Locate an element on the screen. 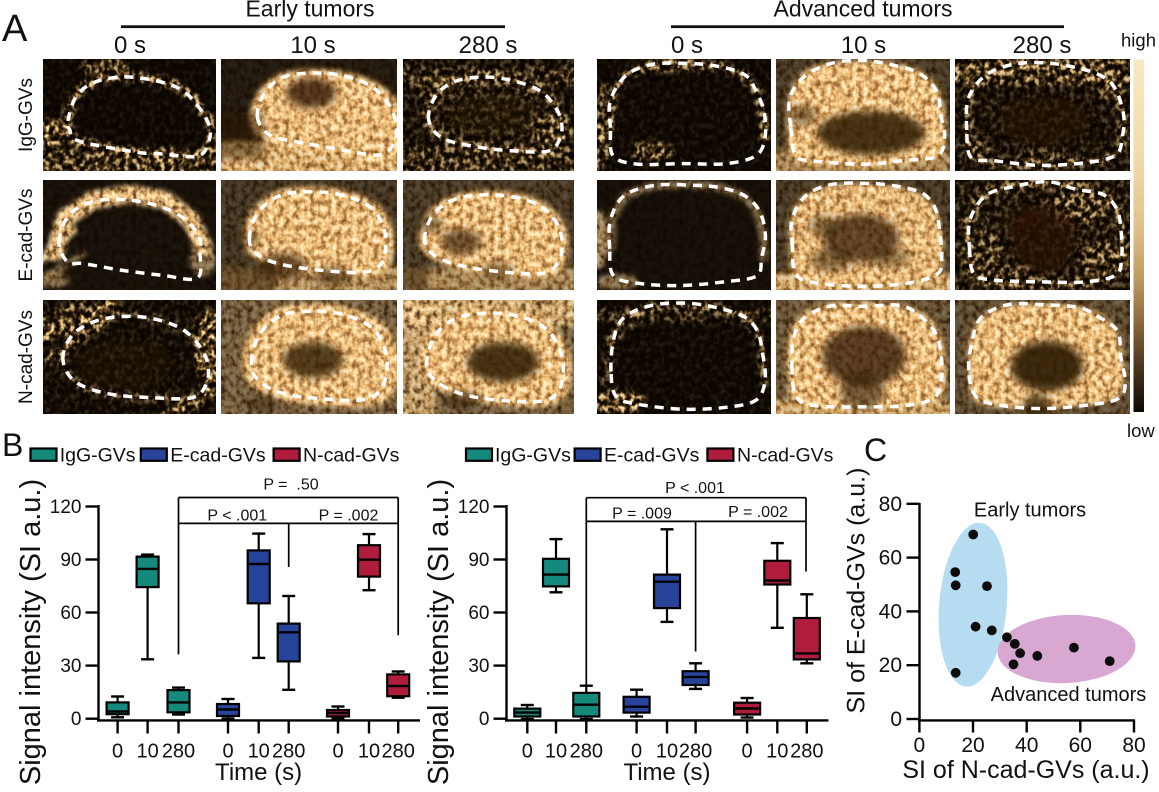 The image size is (1159, 792). svg-text: A is located at coordinates (15, 29).